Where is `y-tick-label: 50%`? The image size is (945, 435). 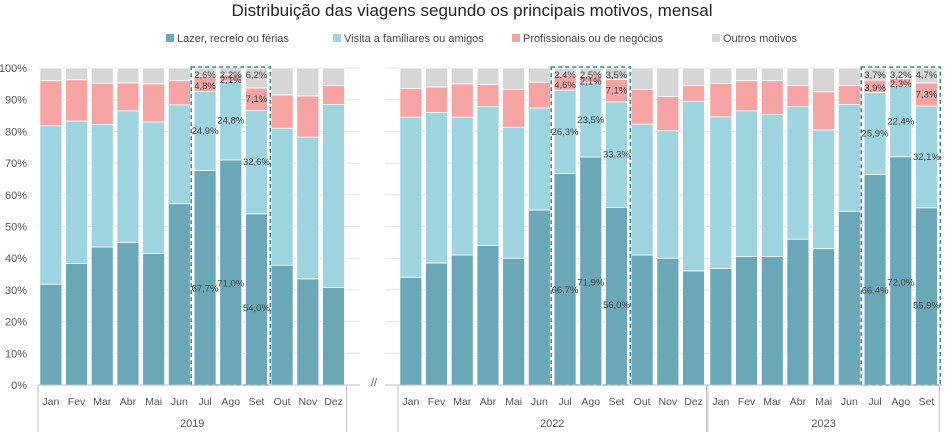
y-tick-label: 50% is located at coordinates (16, 228).